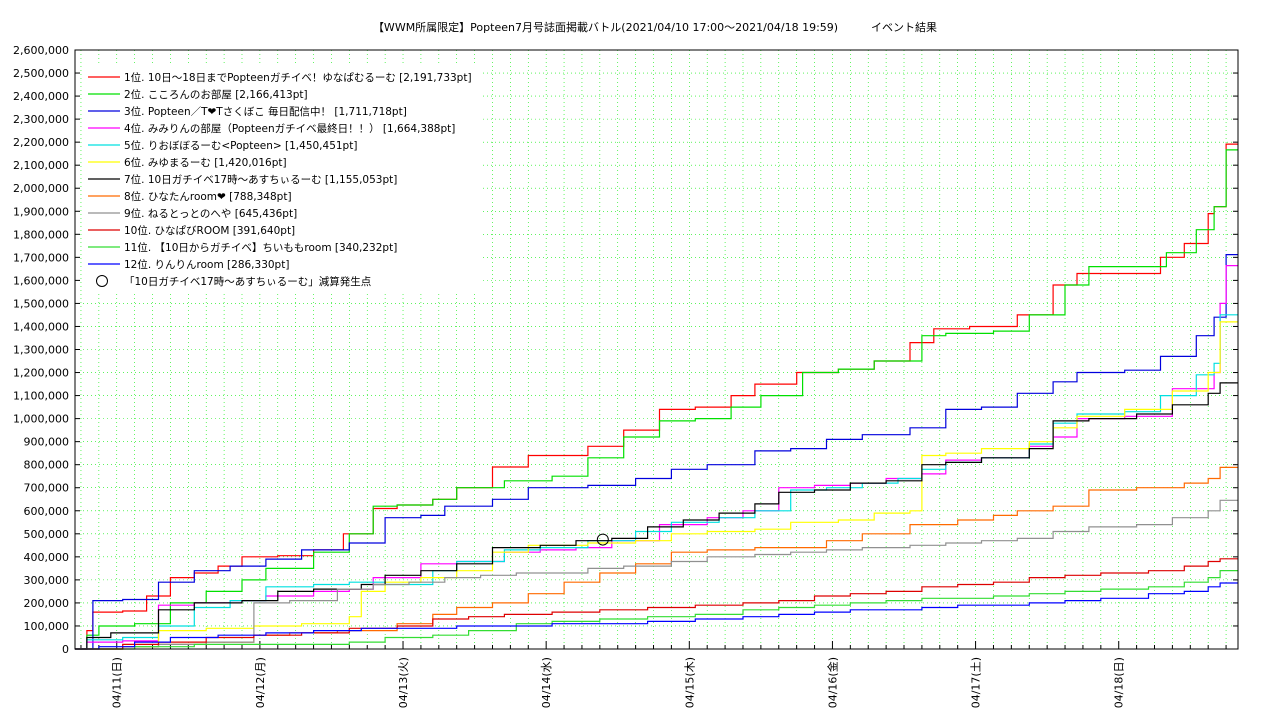 The image size is (1280, 724). Describe the element at coordinates (403, 682) in the screenshot. I see `x-tick-label: 04/13(火)` at that location.